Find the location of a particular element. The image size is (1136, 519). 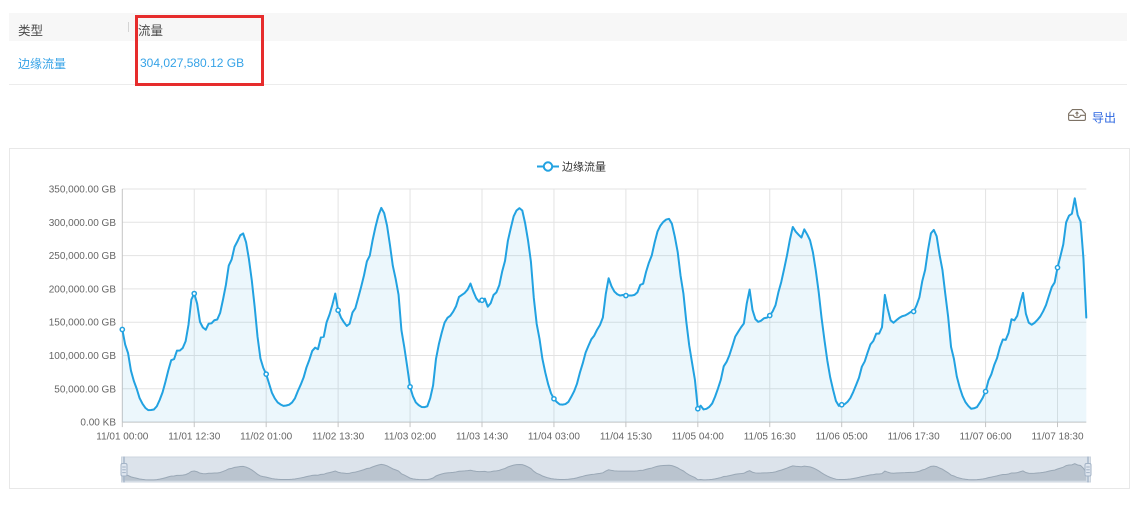

svg-text: 11/02 13:30 is located at coordinates (338, 437).